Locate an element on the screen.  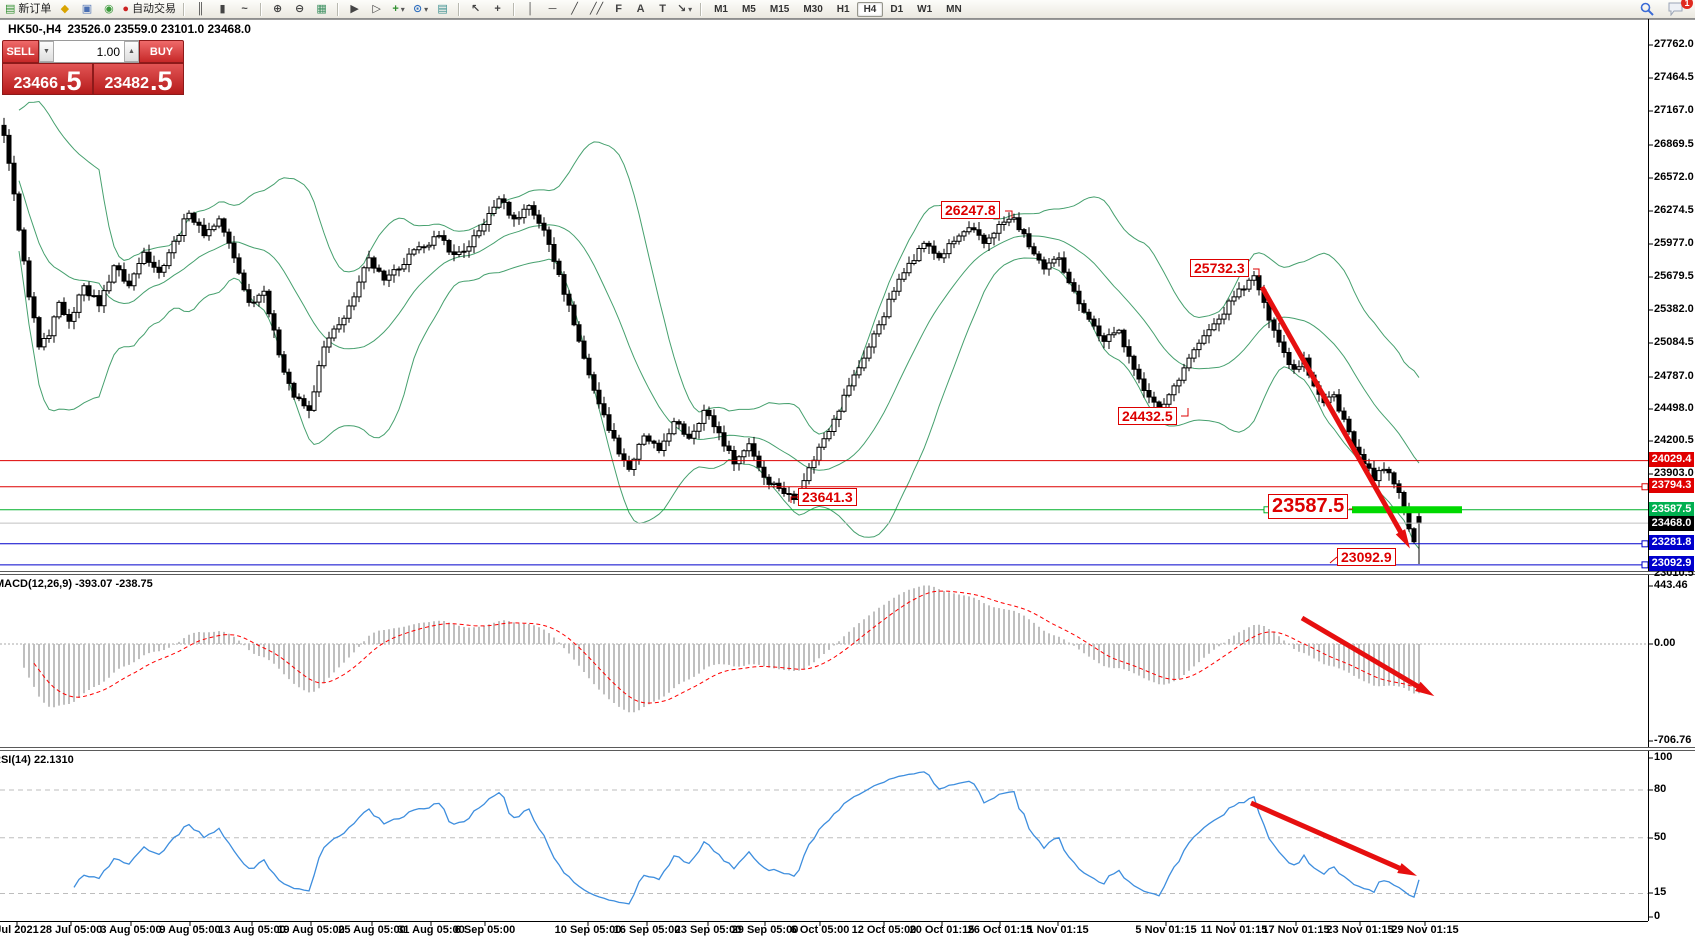
time-tick: 28 Jul 05:00 is located at coordinates (71, 930).